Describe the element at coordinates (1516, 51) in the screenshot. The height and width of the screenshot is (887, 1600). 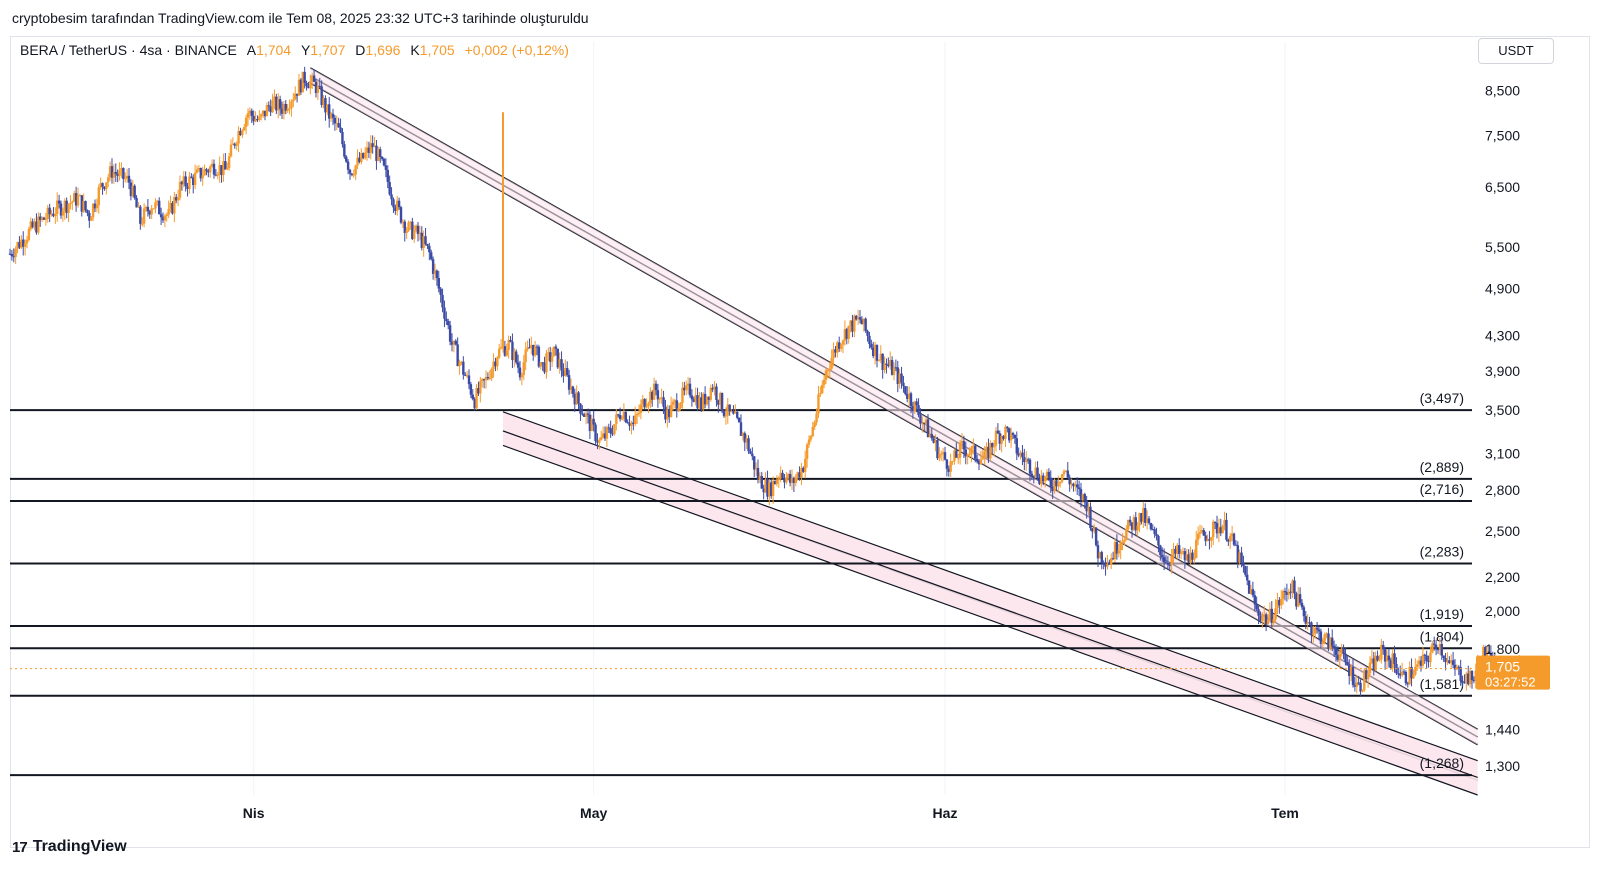
I see `currency-button: USDT` at that location.